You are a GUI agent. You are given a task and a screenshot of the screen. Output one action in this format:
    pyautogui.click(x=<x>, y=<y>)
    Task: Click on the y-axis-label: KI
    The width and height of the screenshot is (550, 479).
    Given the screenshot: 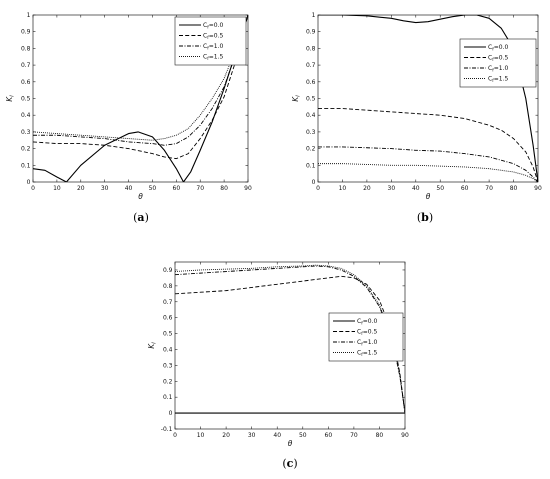 What is the action you would take?
    pyautogui.click(x=296, y=98)
    